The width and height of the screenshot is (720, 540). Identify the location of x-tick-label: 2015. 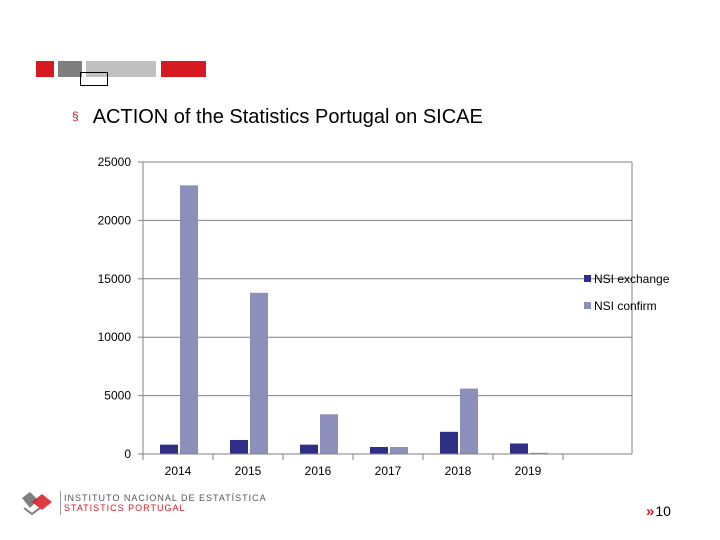
(248, 471).